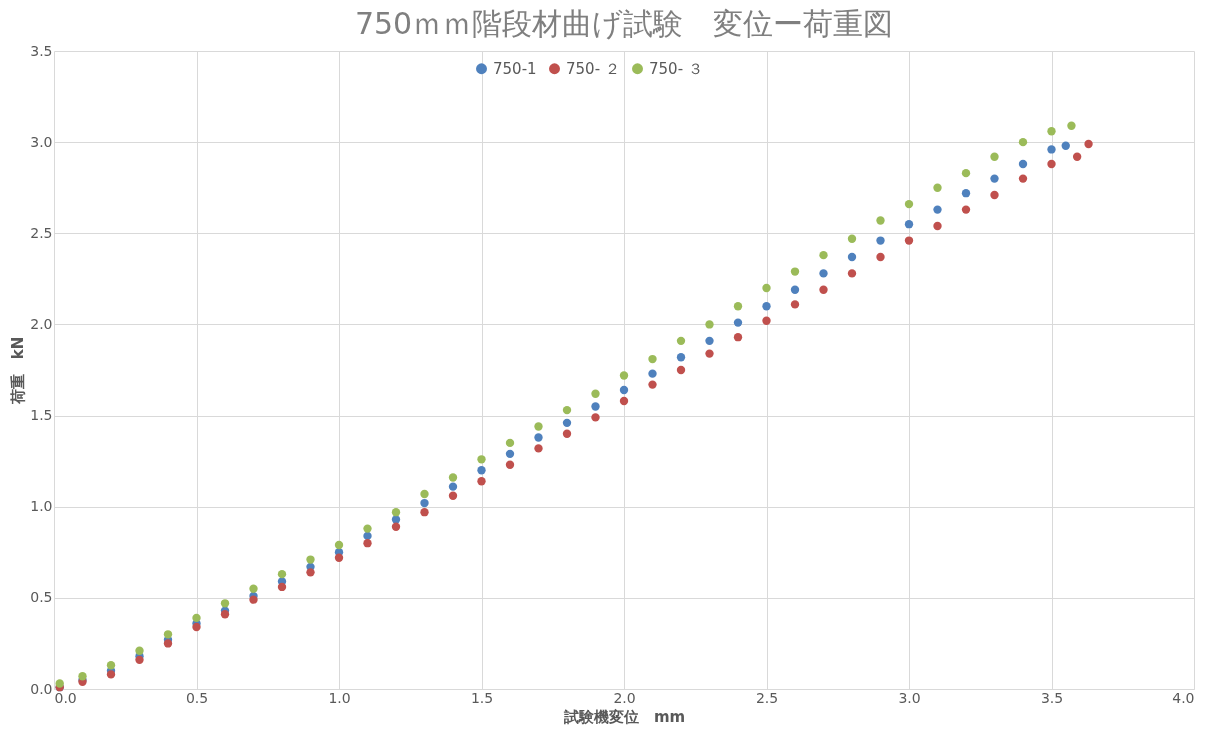  What do you see at coordinates (515, 68) in the screenshot?
I see `legend-label: 750-1` at bounding box center [515, 68].